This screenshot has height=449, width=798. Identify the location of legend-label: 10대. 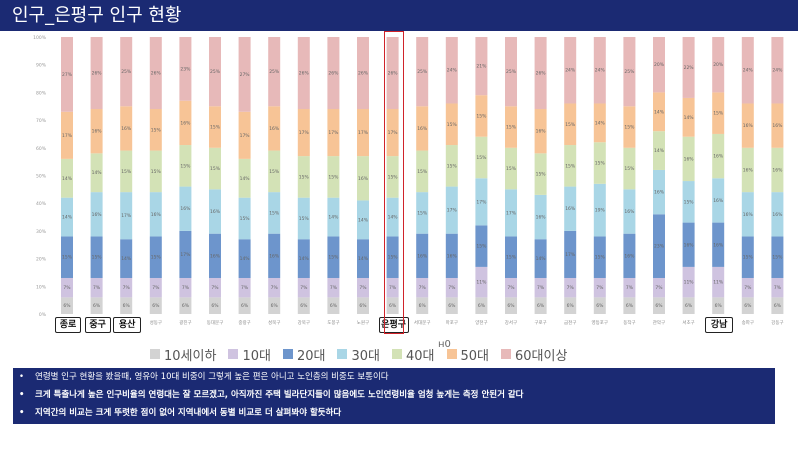
(256, 356).